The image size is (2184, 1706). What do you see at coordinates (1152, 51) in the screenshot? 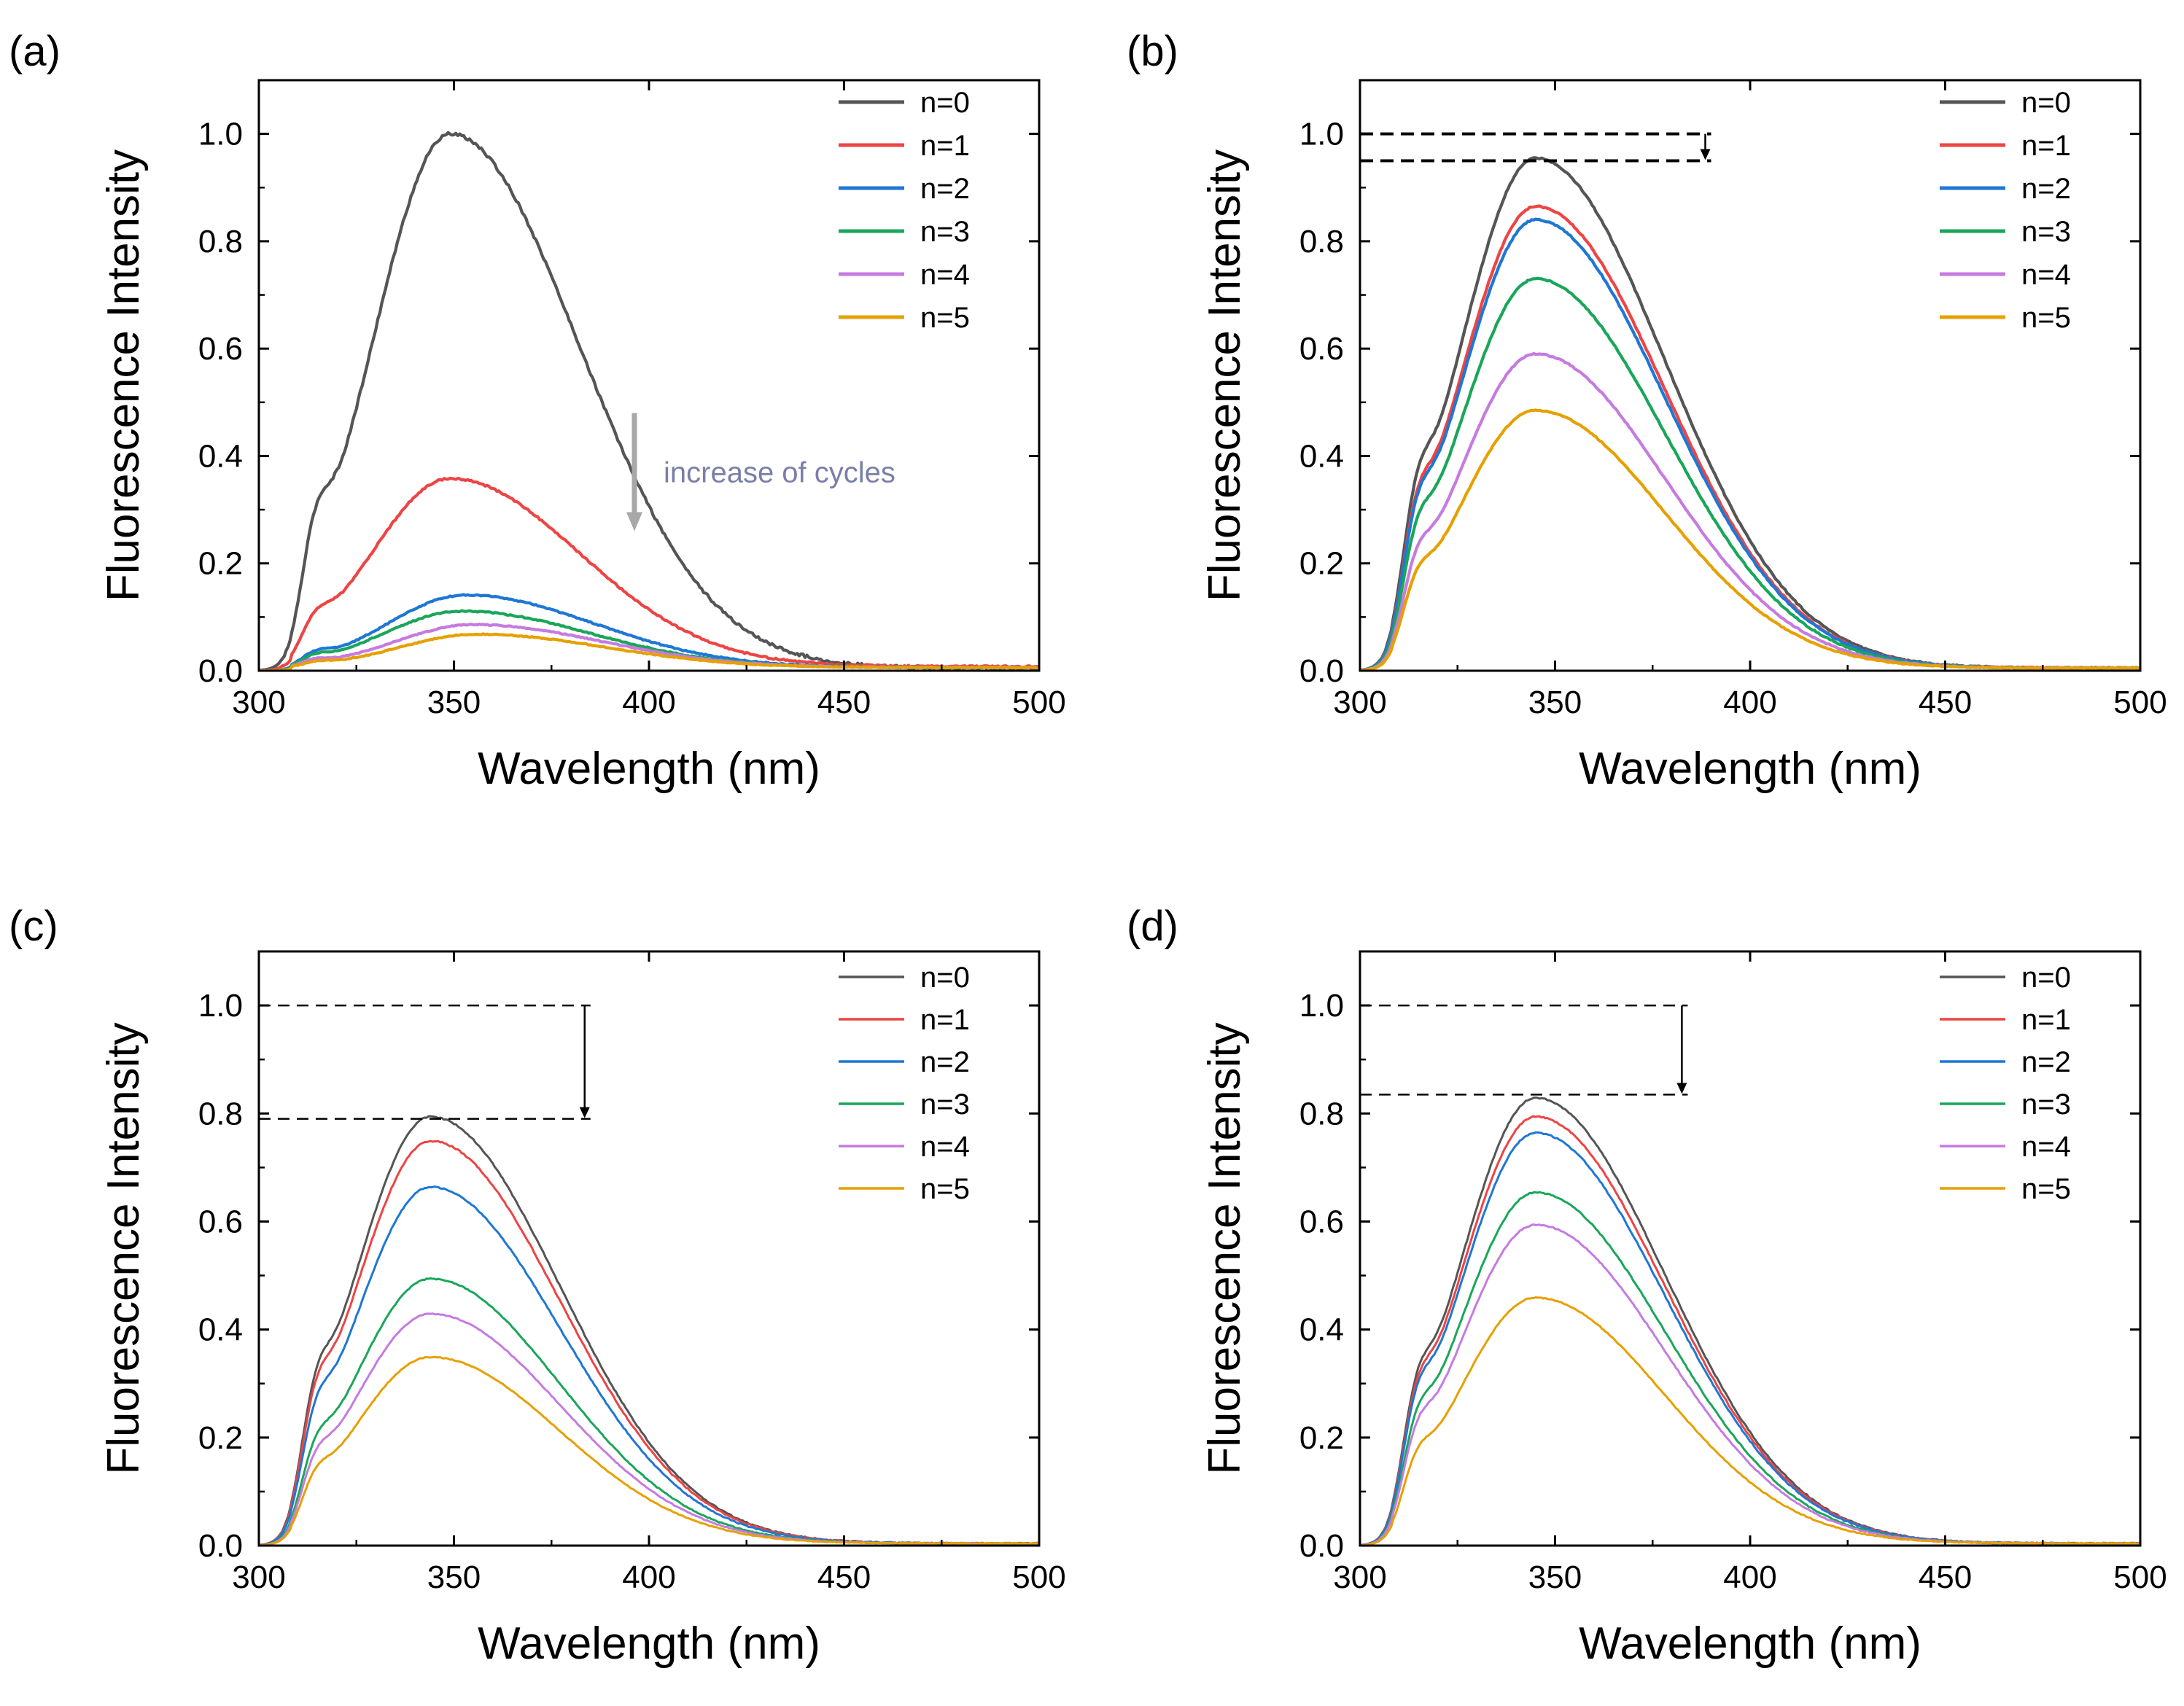
I see `panel-label: (b)` at bounding box center [1152, 51].